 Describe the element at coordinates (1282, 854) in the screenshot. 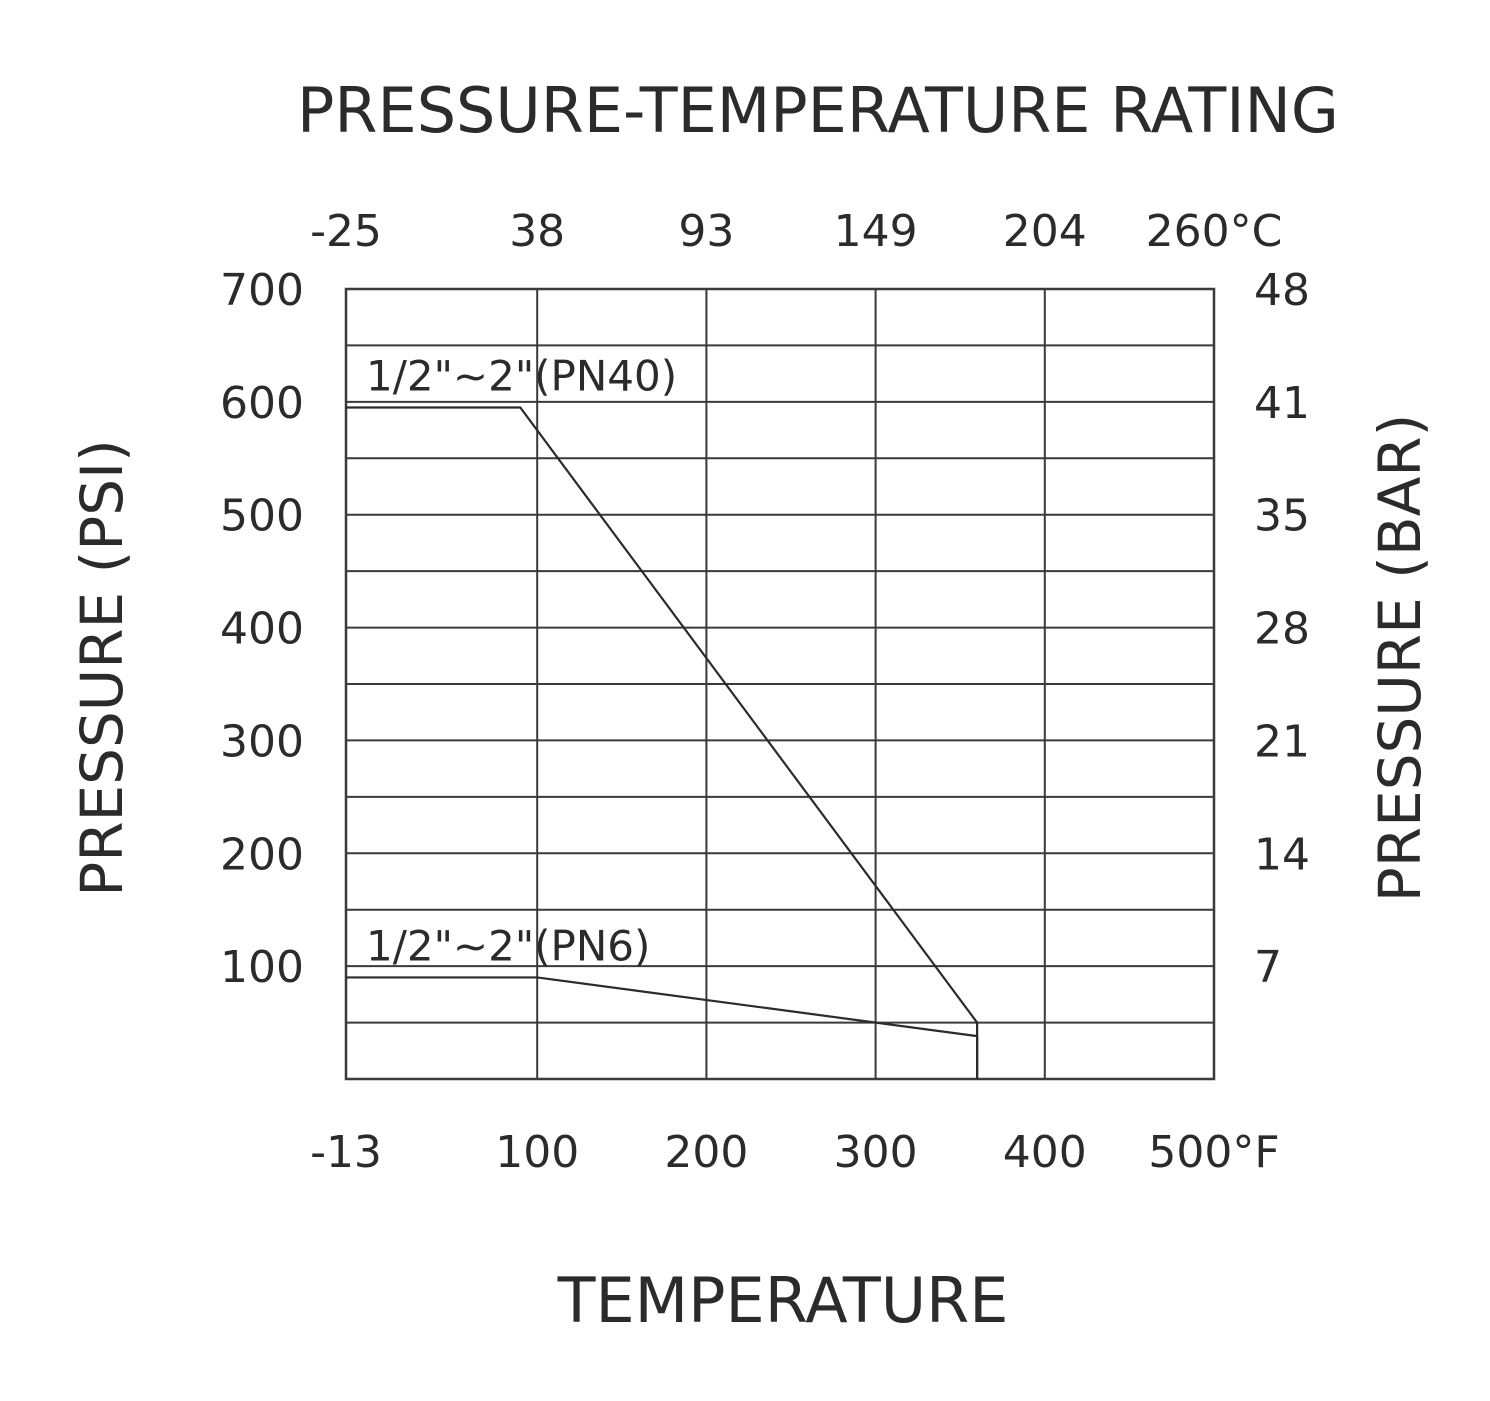

I see `y-right-tick-label: 14` at that location.